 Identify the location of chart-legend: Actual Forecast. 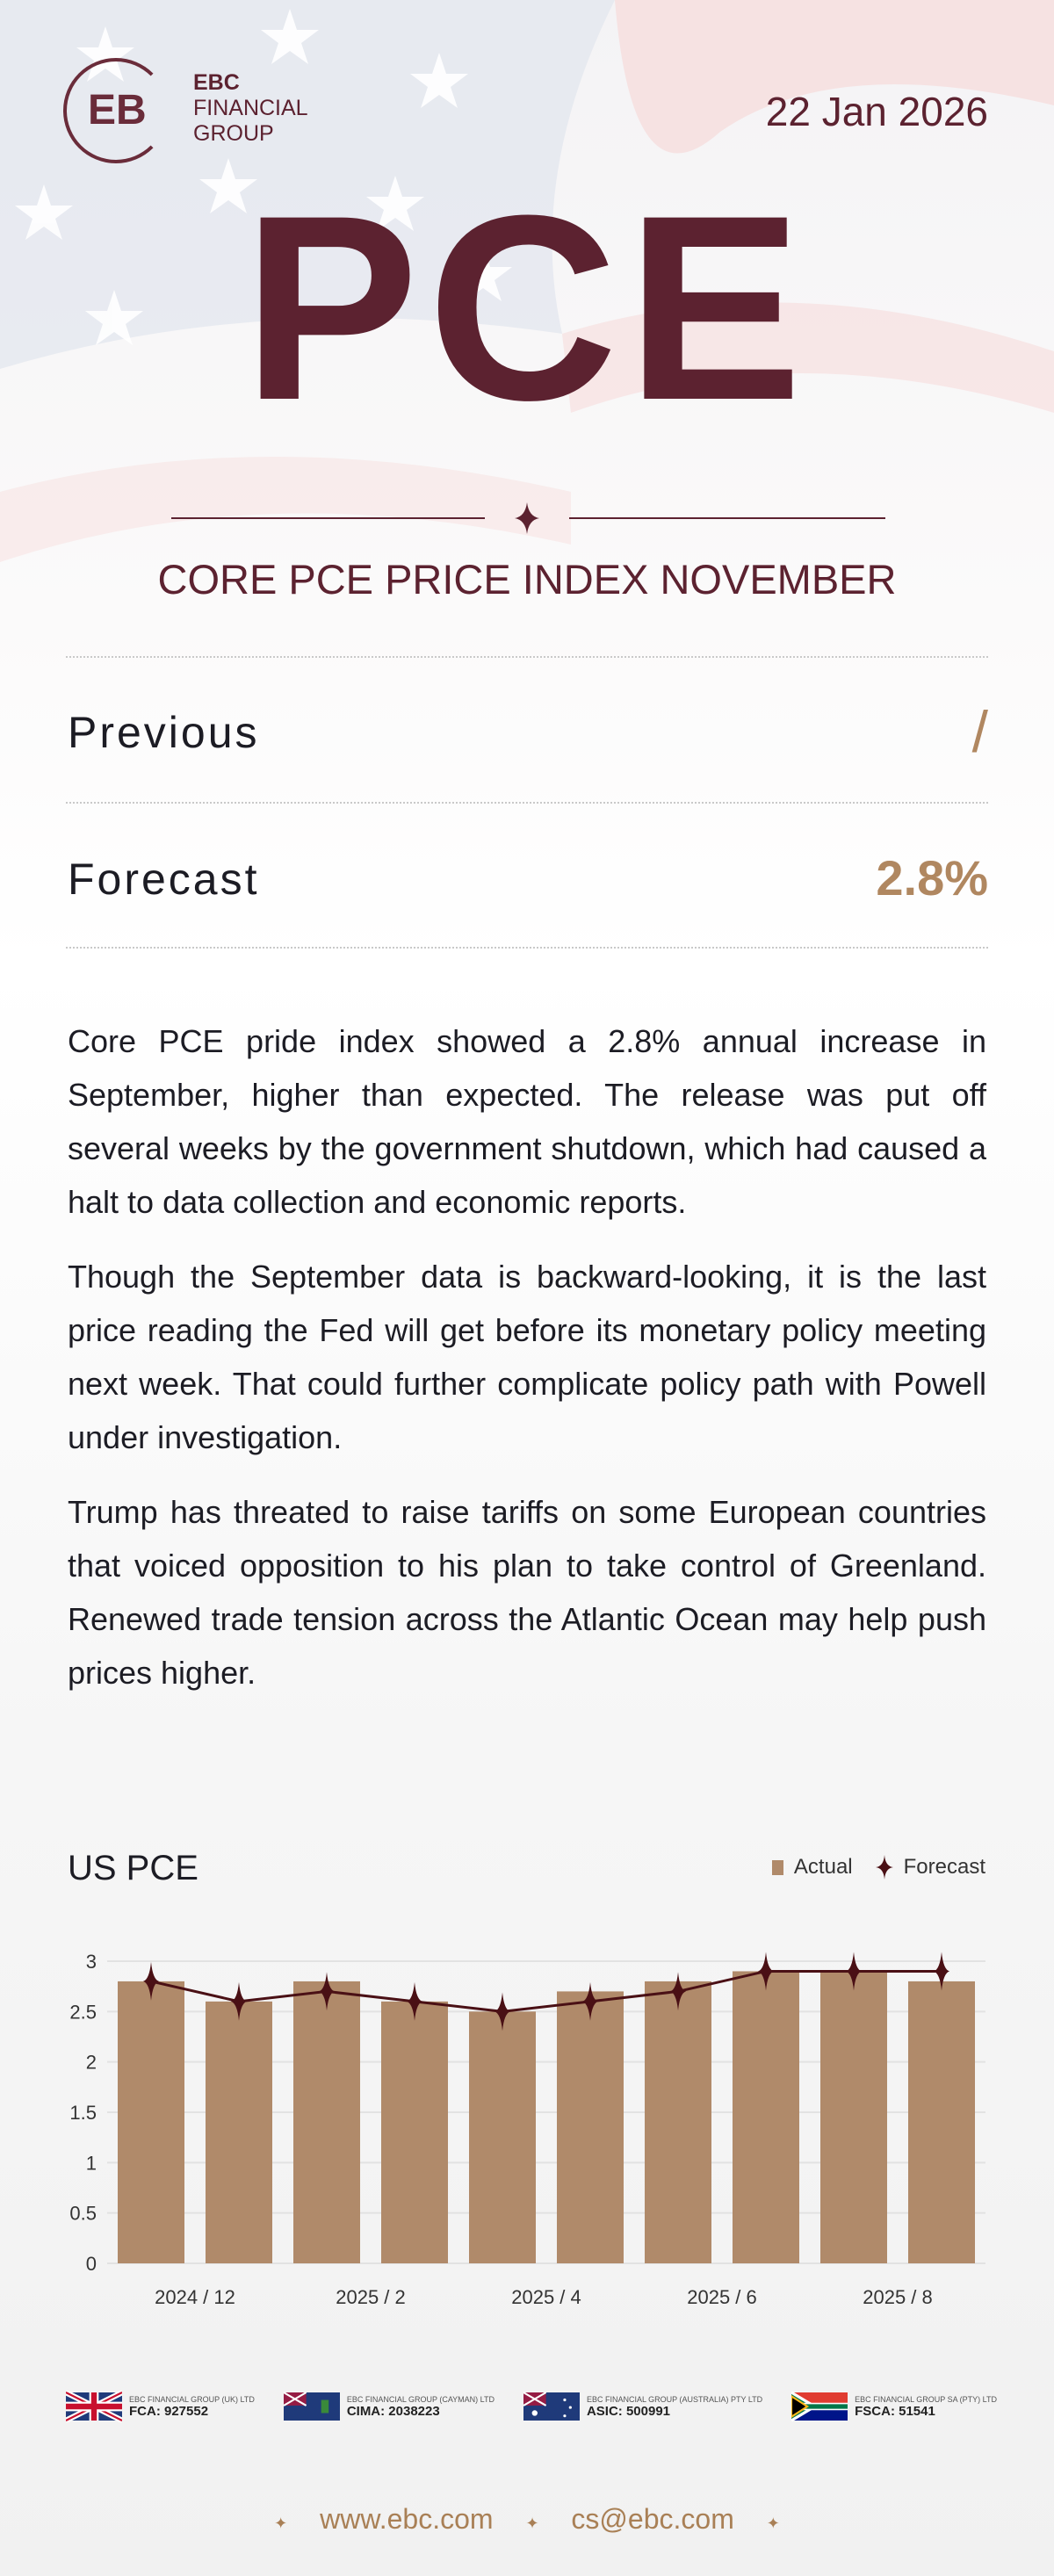
(878, 1867).